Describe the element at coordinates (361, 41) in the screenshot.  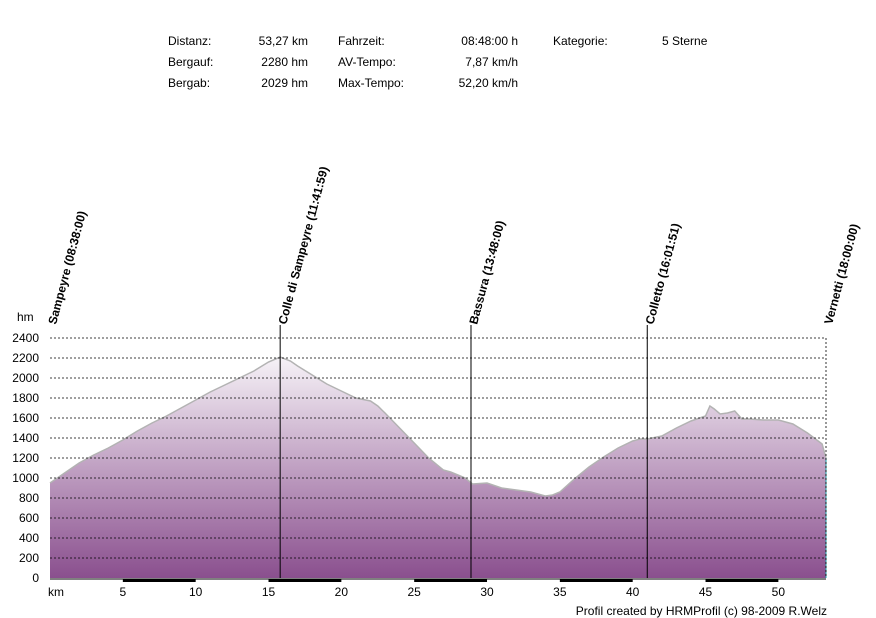
I see `stat-label-fahrzeit: Fahrzeit:` at that location.